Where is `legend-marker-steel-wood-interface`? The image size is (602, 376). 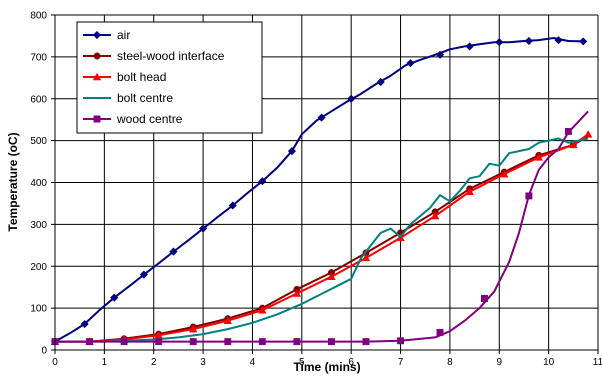 legend-marker-steel-wood-interface is located at coordinates (97, 56).